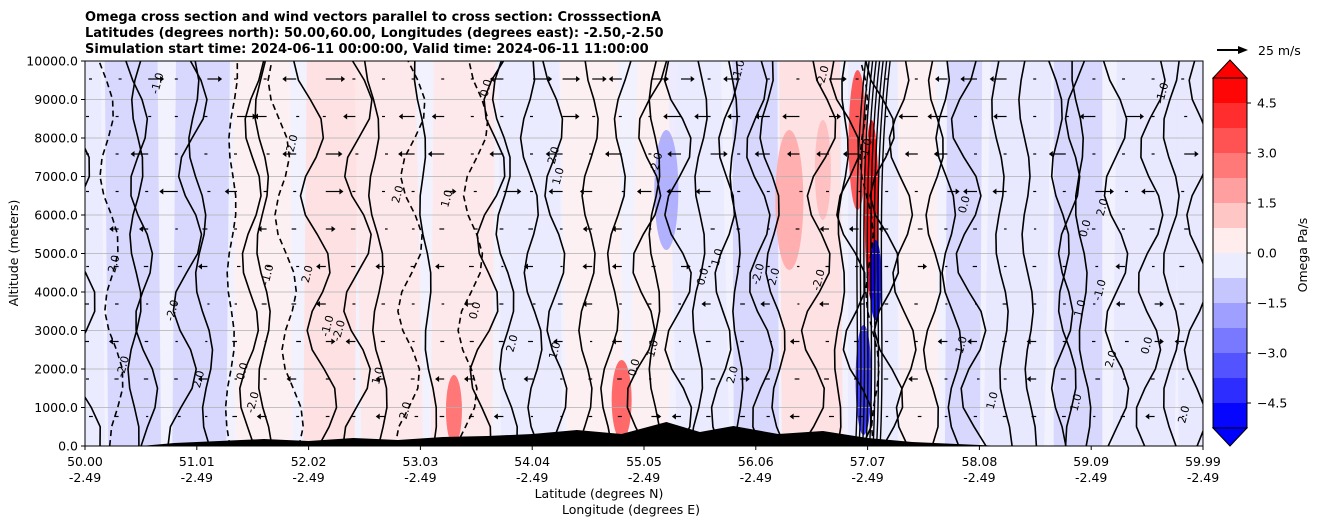 Image resolution: width=1320 pixels, height=526 pixels. What do you see at coordinates (823, 76) in the screenshot?
I see `contour-label: -2.0` at bounding box center [823, 76].